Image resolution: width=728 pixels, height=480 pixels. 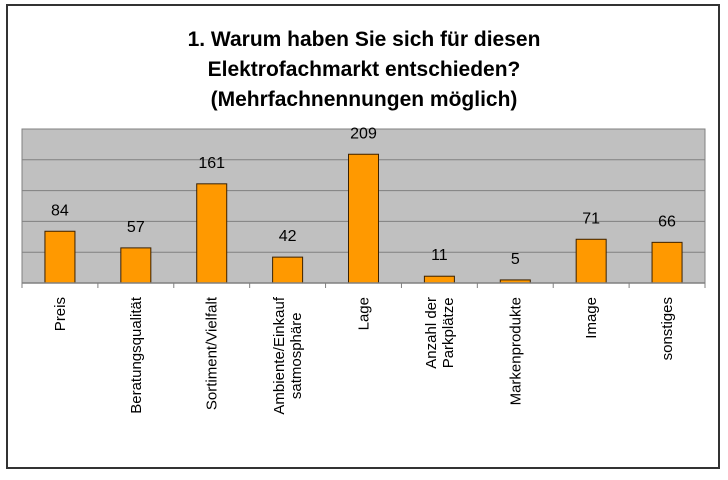 I want to click on chart-title-line: Elektrofachmarkt entschieden?, so click(x=364, y=69).